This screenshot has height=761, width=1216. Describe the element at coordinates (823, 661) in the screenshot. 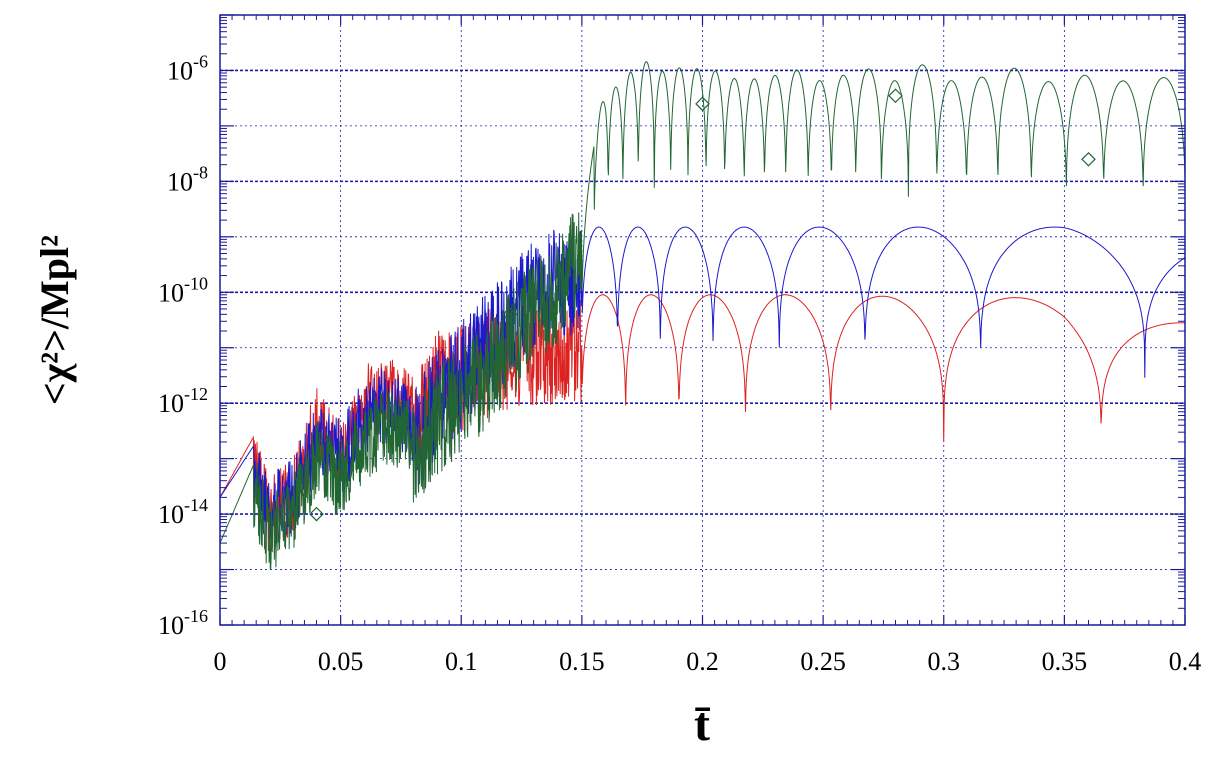

I see `x-tick-label: 0.25` at that location.